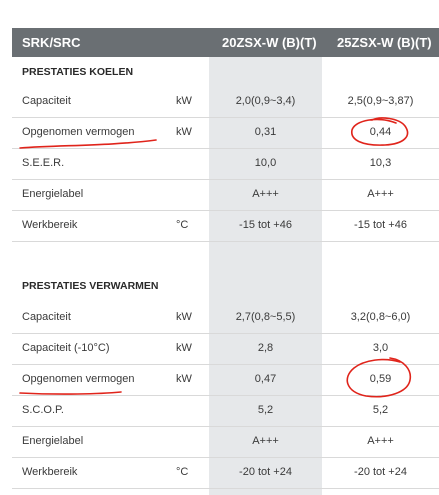  I want to click on model-header: SRK/SRC, so click(51, 42).